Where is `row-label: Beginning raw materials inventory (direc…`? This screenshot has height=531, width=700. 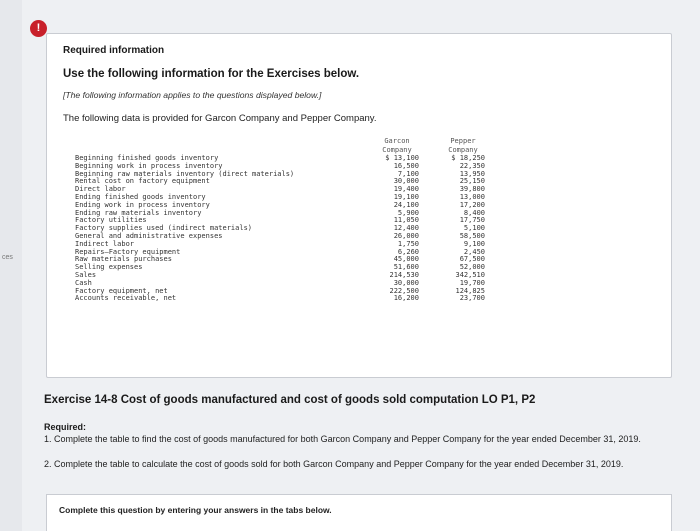
row-label: Beginning raw materials inventory (direc… is located at coordinates (185, 173).